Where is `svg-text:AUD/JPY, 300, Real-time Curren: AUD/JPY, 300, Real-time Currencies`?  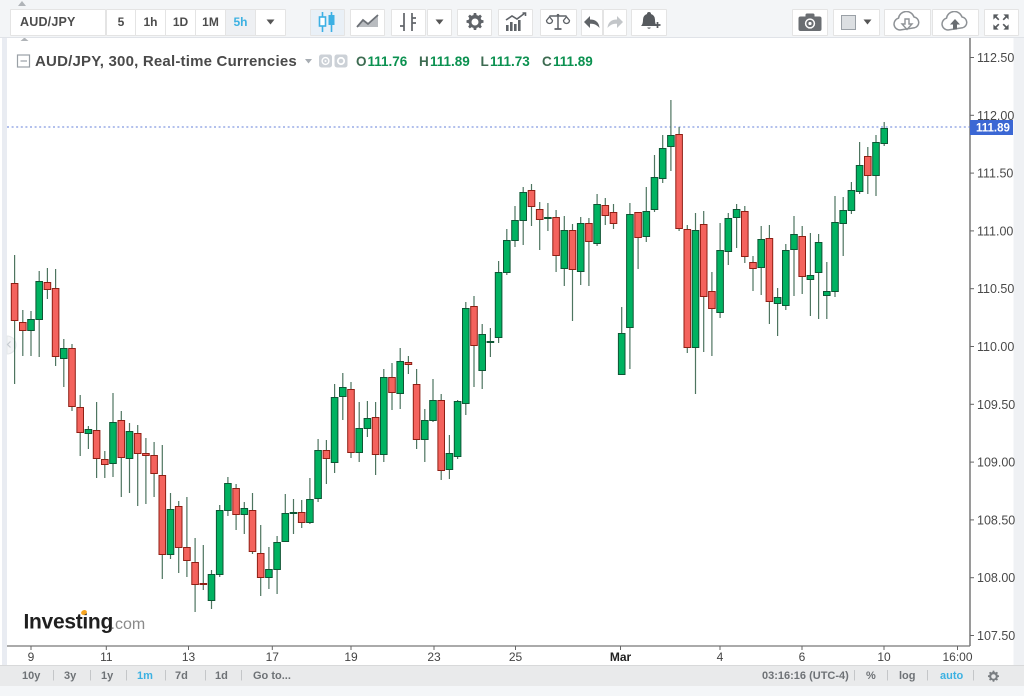 svg-text:AUD/JPY, 300, Real-time Curren: AUD/JPY, 300, Real-time Currencies is located at coordinates (166, 61).